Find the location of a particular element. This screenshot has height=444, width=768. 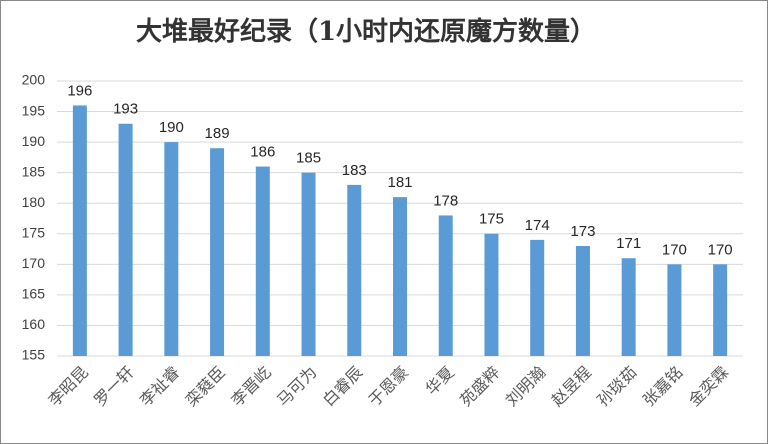

y-tick-label: 155 is located at coordinates (34, 355).